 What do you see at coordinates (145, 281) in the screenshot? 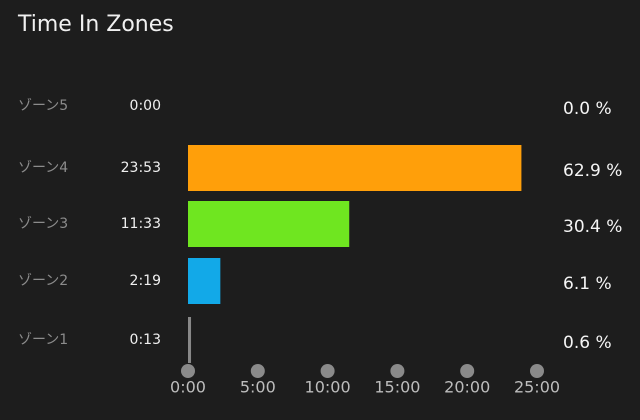
I see `time-label: 2:19` at bounding box center [145, 281].